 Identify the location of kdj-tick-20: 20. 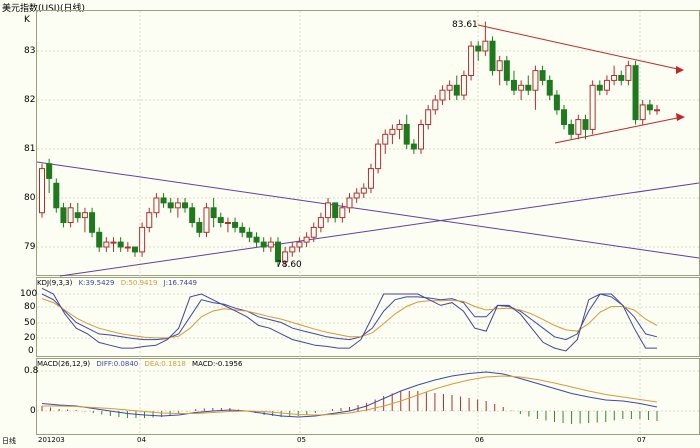
(30, 338).